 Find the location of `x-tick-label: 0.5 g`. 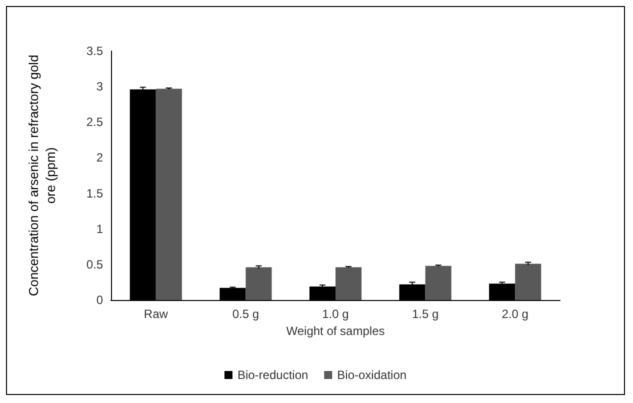

x-tick-label: 0.5 g is located at coordinates (246, 314).